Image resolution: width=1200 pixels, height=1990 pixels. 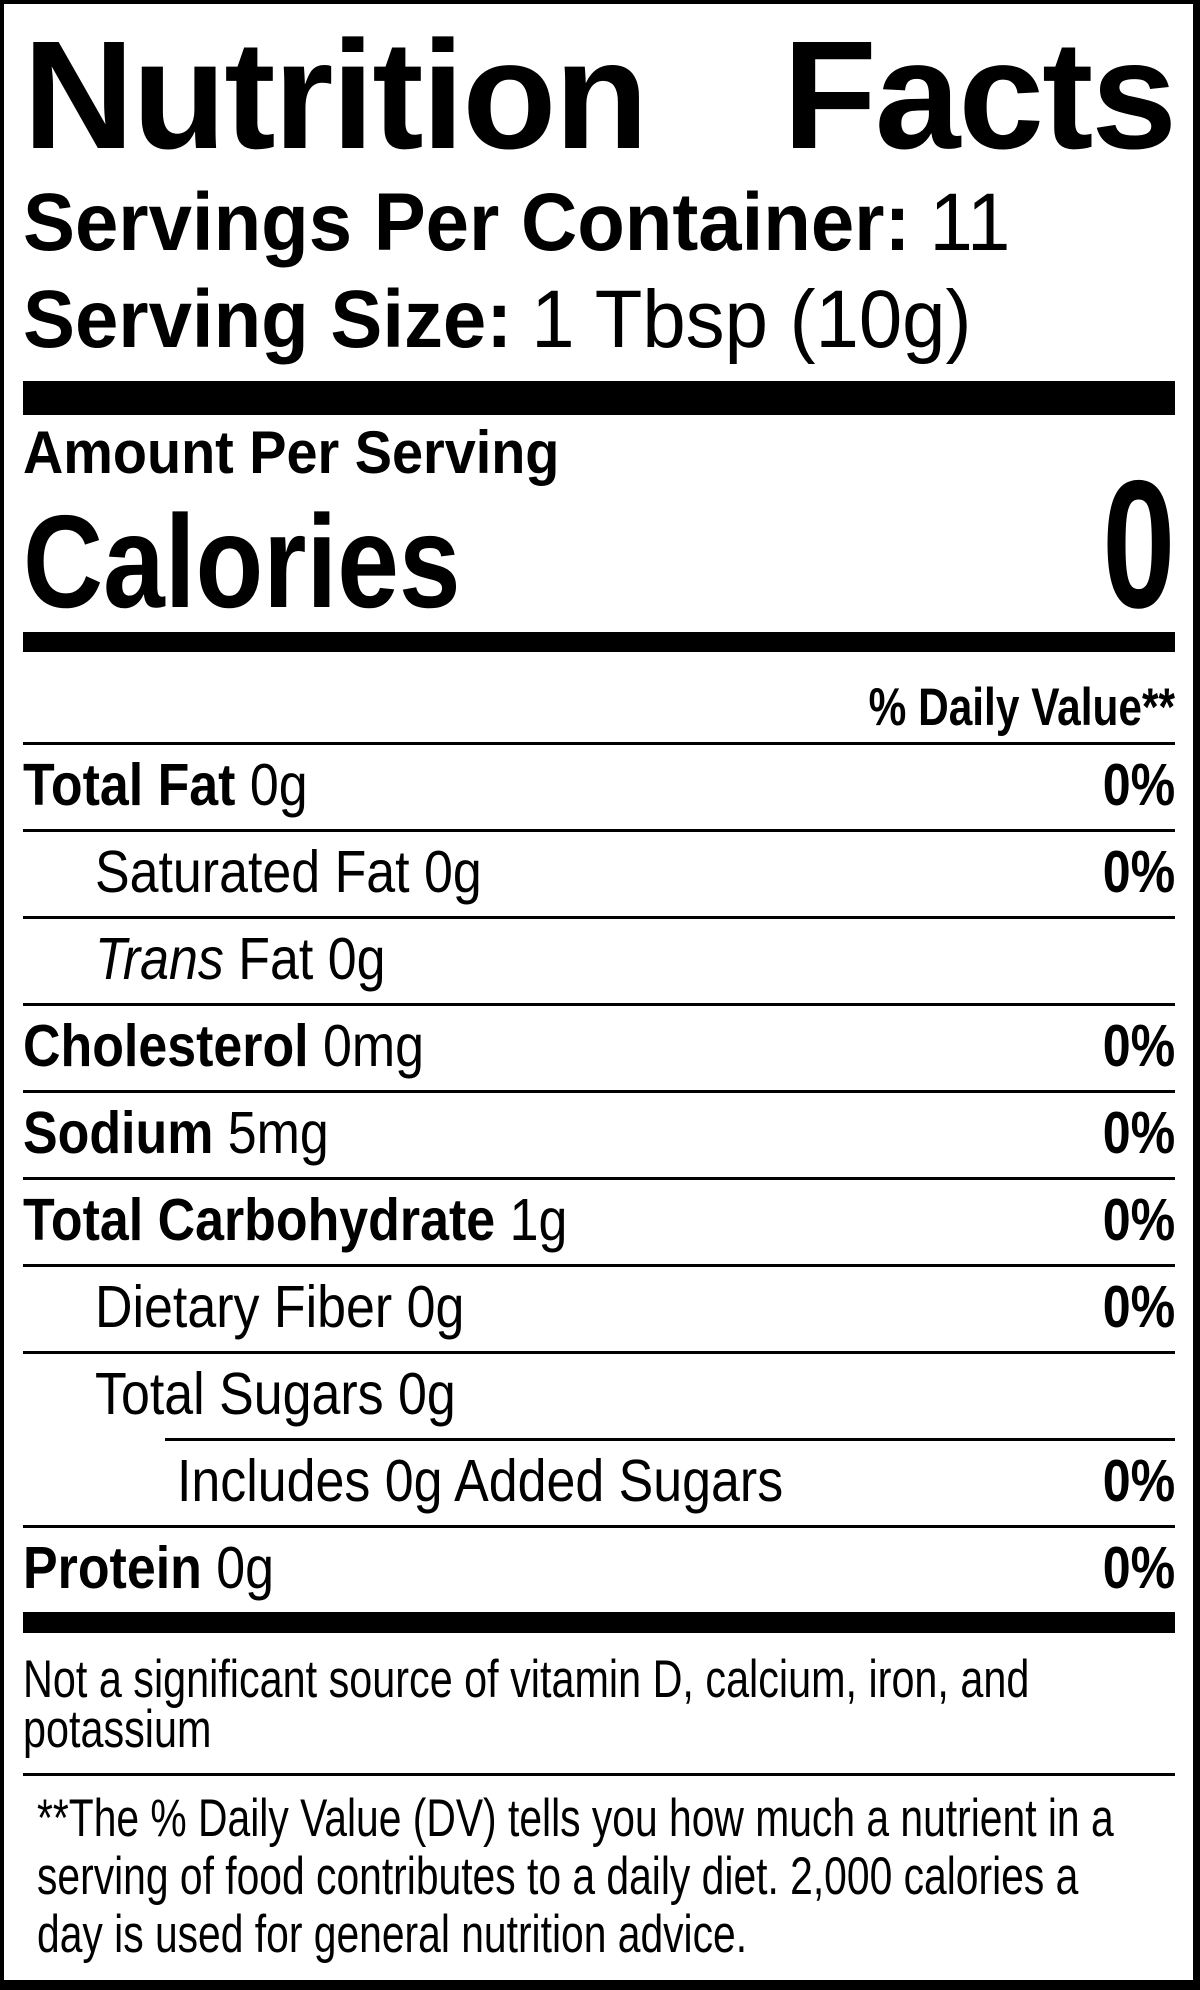 I want to click on nutrient-name-segment: 1g, so click(x=538, y=1220).